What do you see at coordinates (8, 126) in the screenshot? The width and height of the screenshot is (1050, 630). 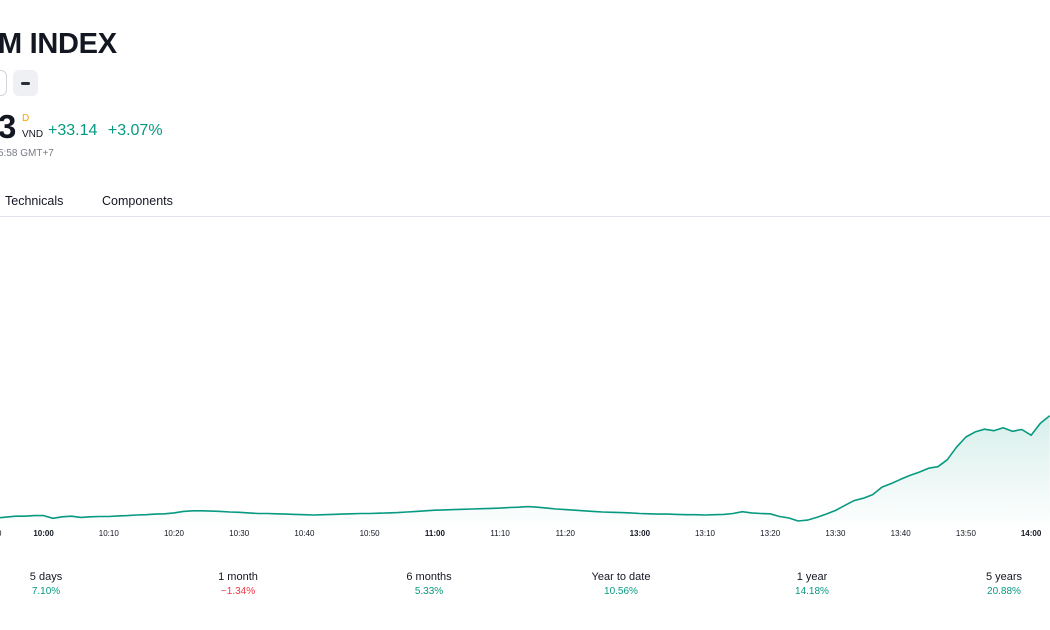 I see `last-price: 3` at bounding box center [8, 126].